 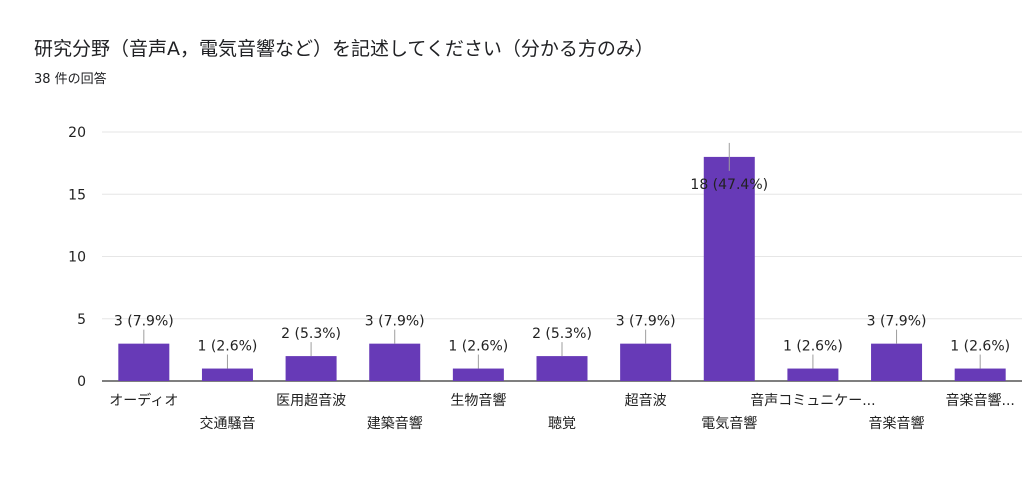 I want to click on y-tick-label: 5, so click(x=81, y=320).